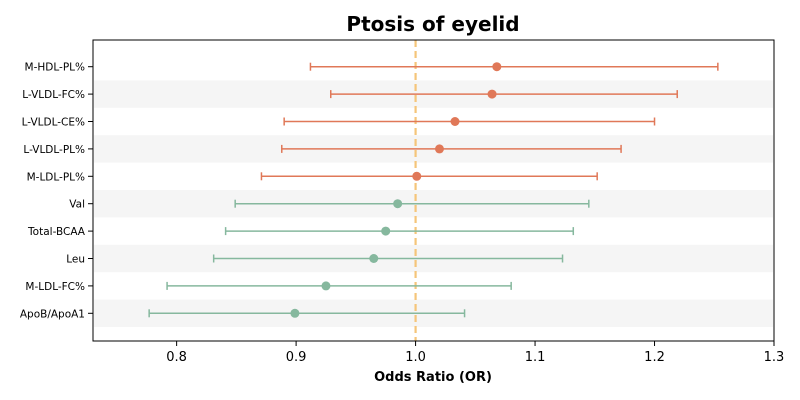 The height and width of the screenshot is (400, 800). Describe the element at coordinates (54, 150) in the screenshot. I see `y-tick-label: L-VLDL-PL%` at that location.